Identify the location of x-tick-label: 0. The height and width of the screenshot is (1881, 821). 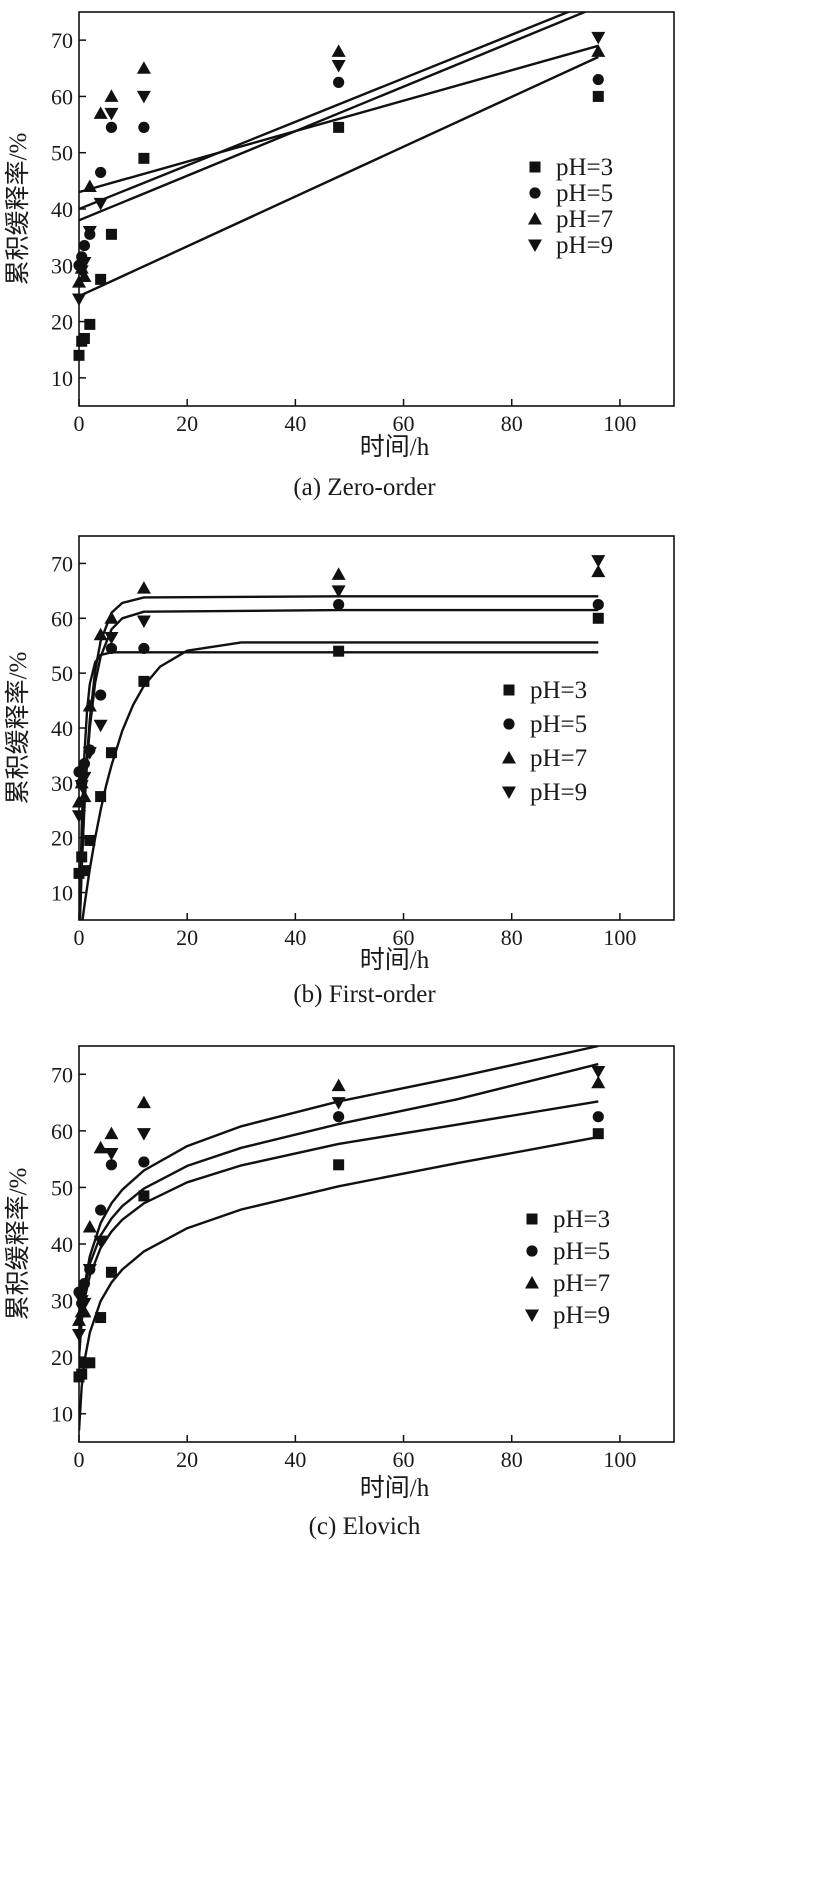
(79, 423).